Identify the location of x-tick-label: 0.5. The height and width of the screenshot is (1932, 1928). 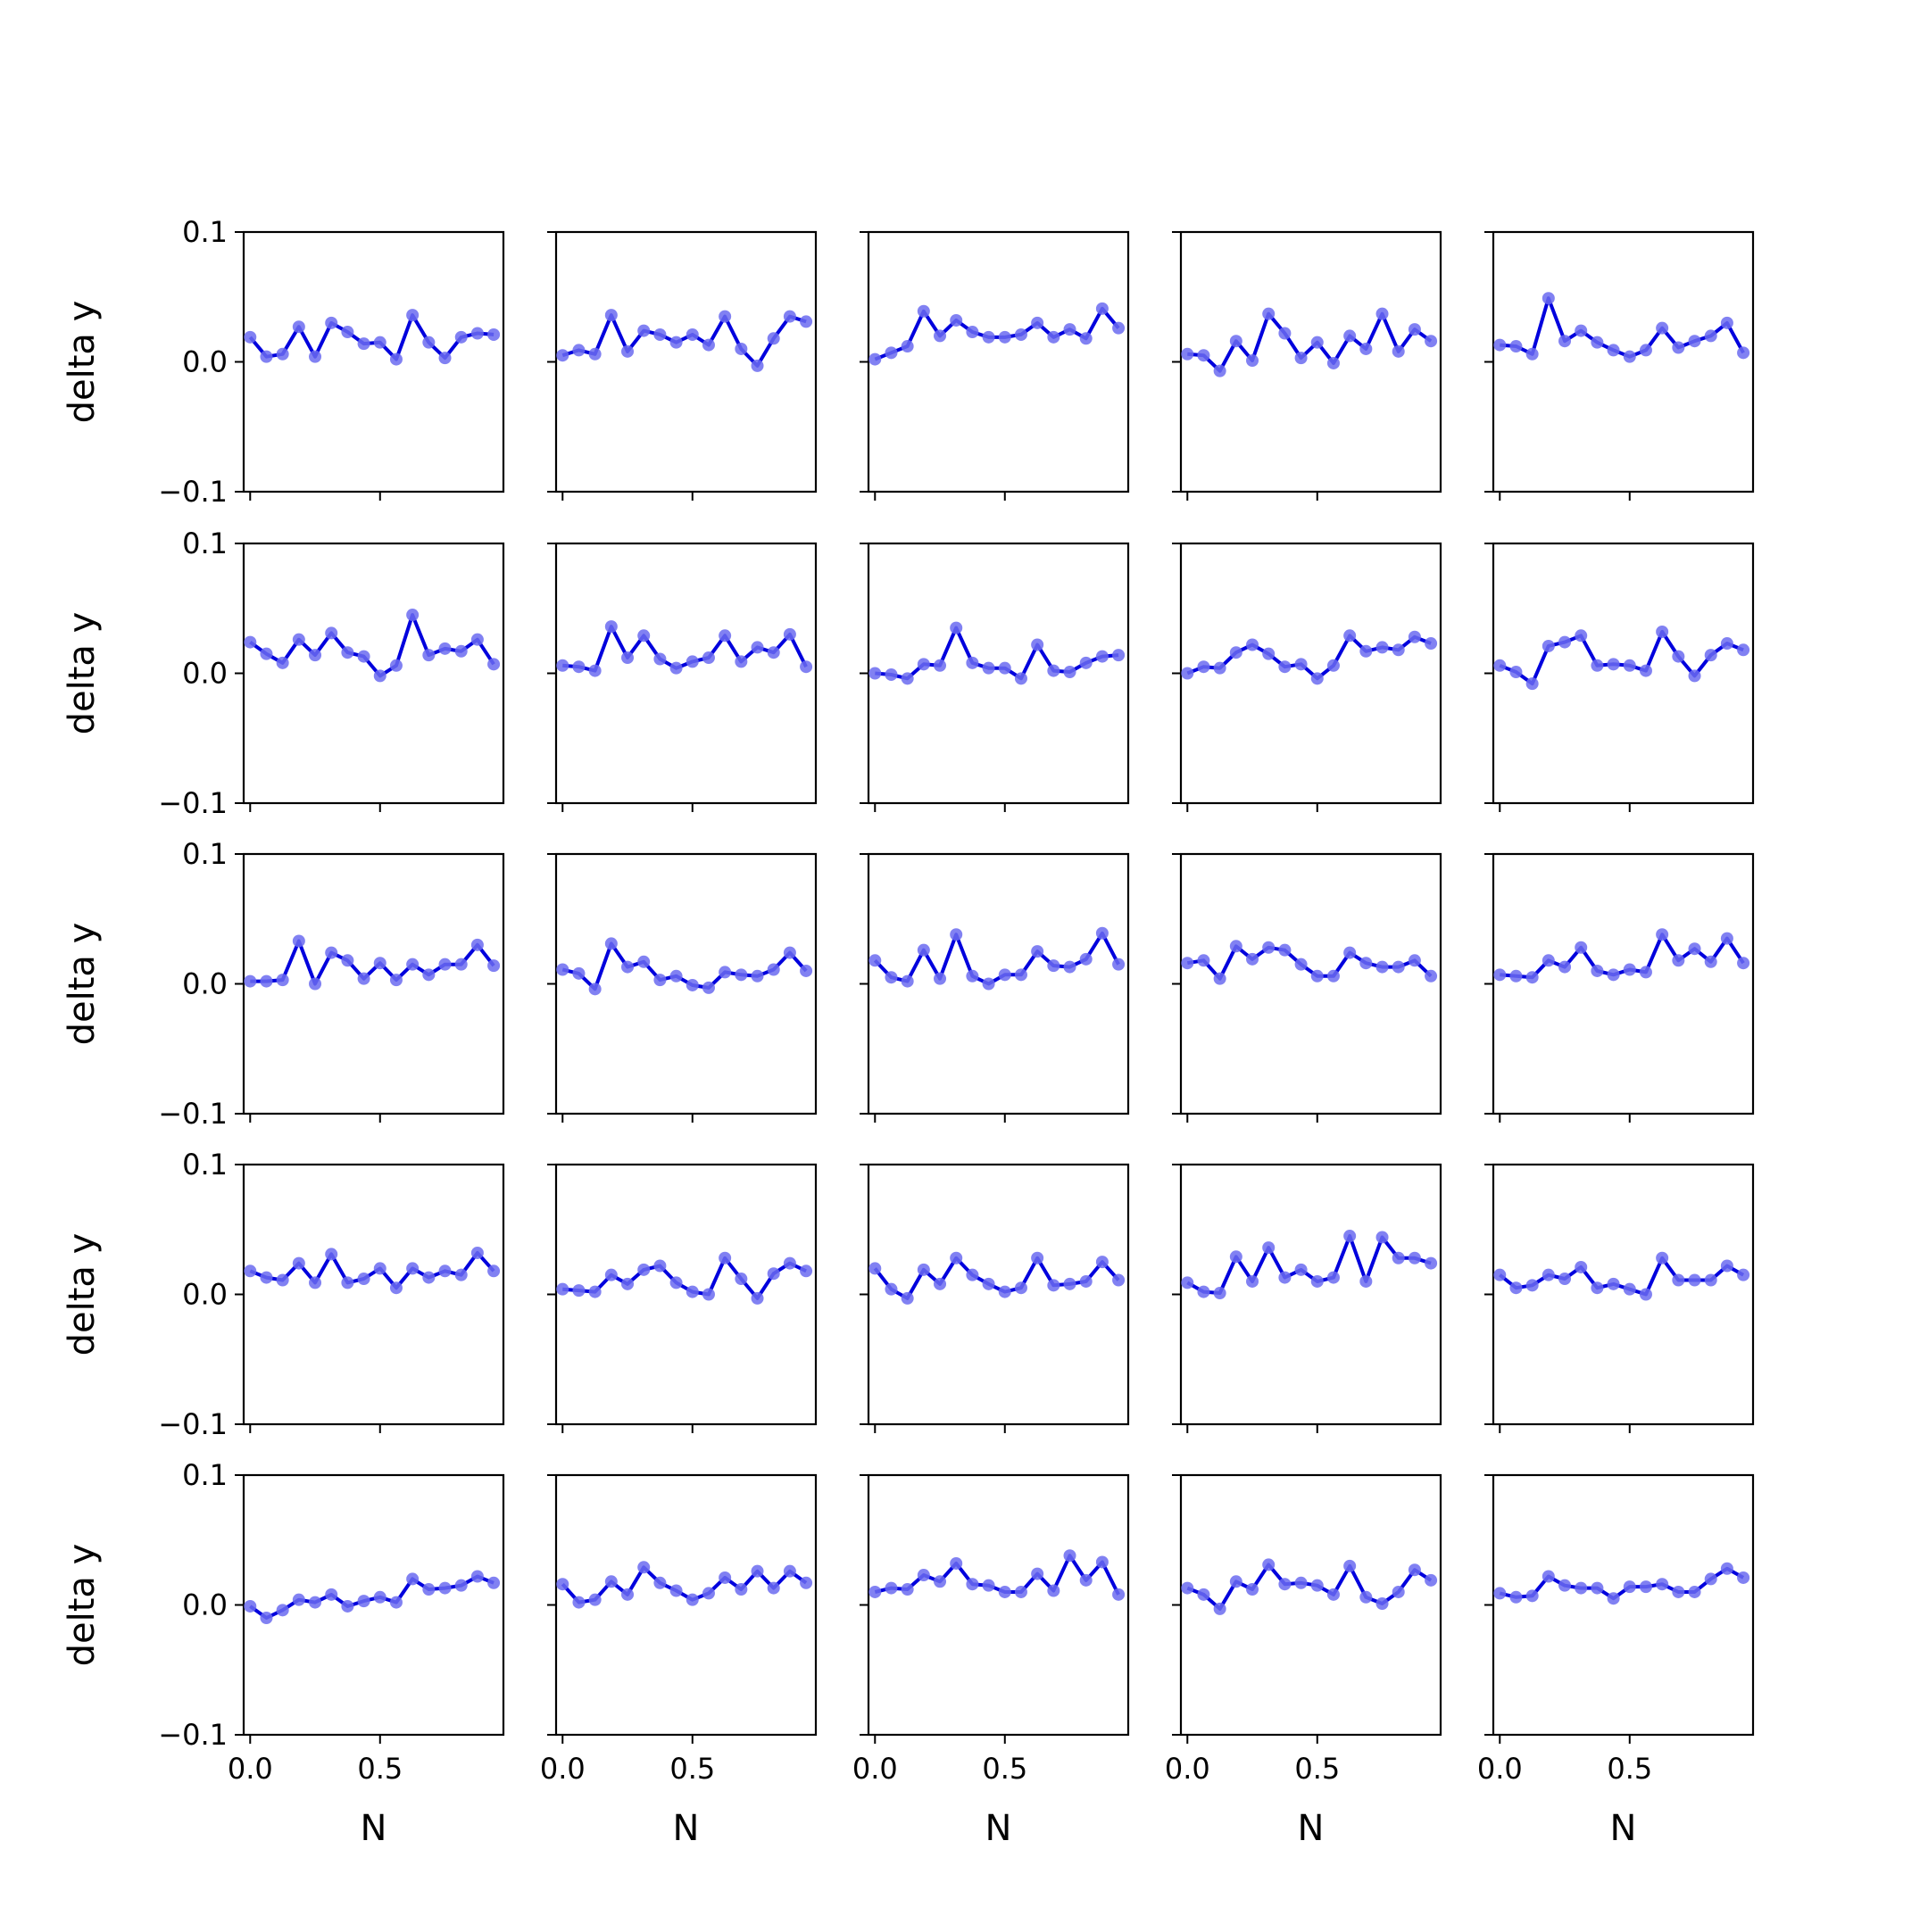
(380, 1769).